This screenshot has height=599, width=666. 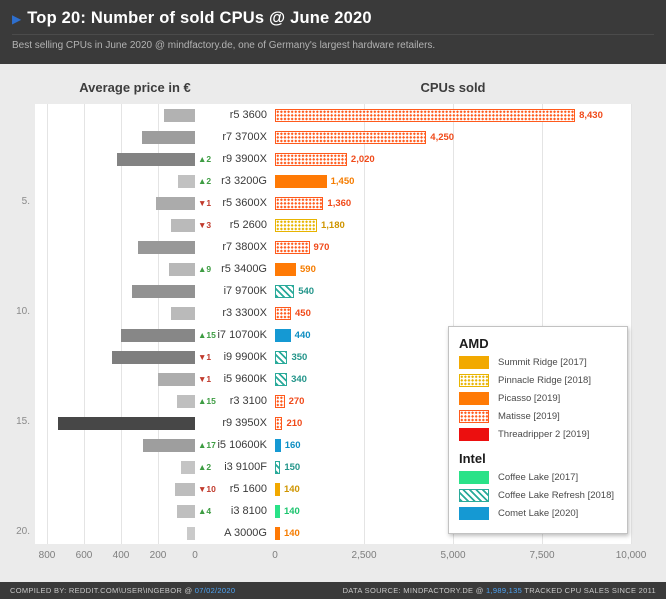 What do you see at coordinates (245, 467) in the screenshot?
I see `cpu-name: i3 9100F` at bounding box center [245, 467].